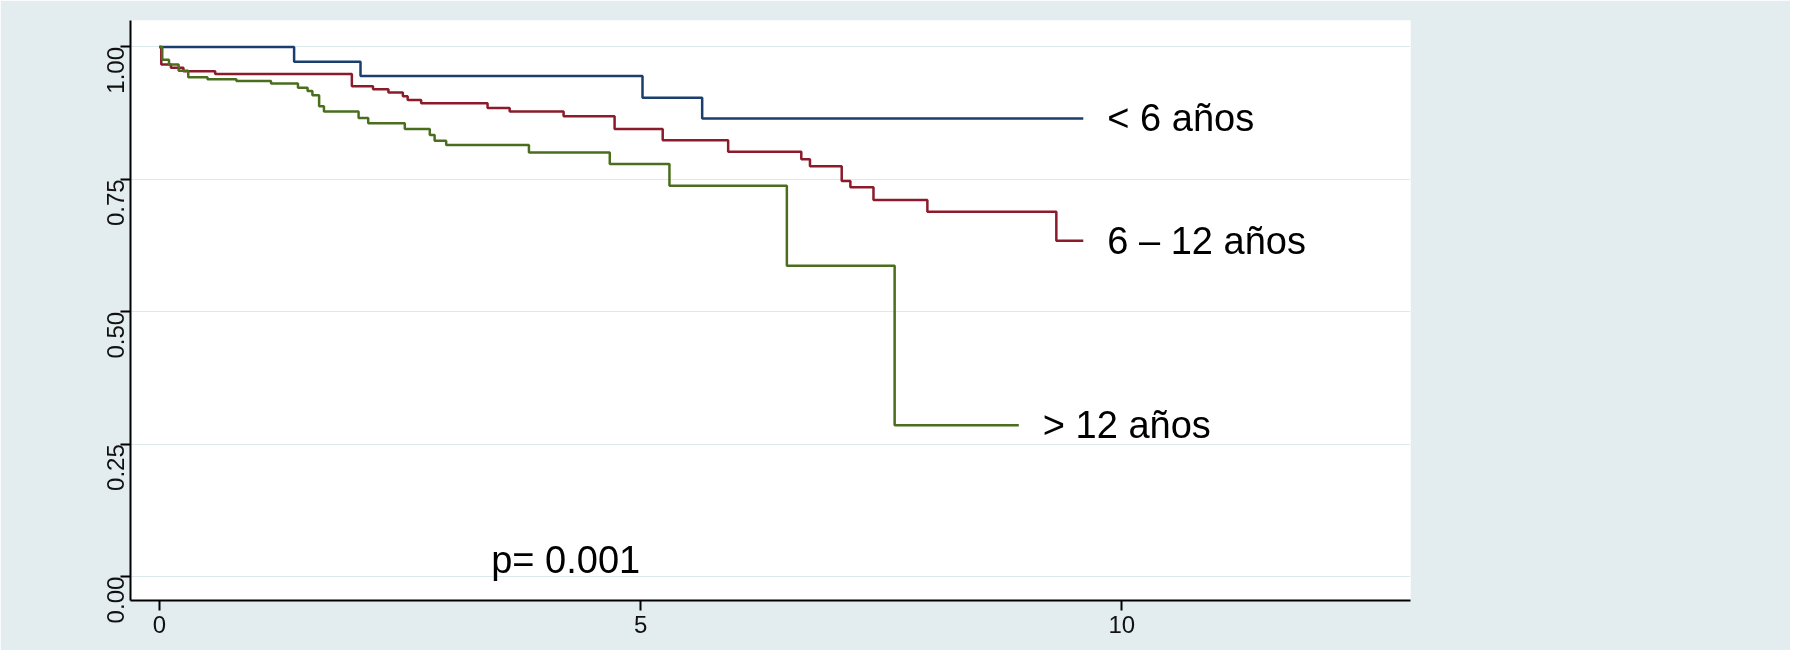  What do you see at coordinates (115, 467) in the screenshot?
I see `y-tick-label: 0.25` at bounding box center [115, 467].